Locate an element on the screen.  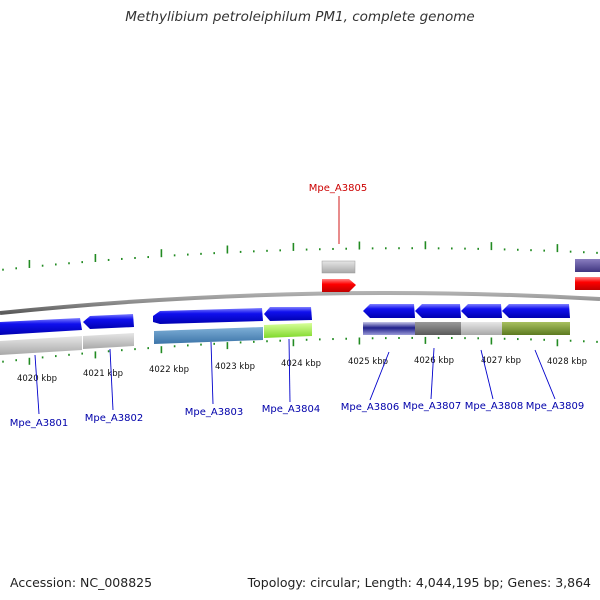
gene-label-mpe-a3809: Mpe_A3809 is located at coordinates (555, 406).